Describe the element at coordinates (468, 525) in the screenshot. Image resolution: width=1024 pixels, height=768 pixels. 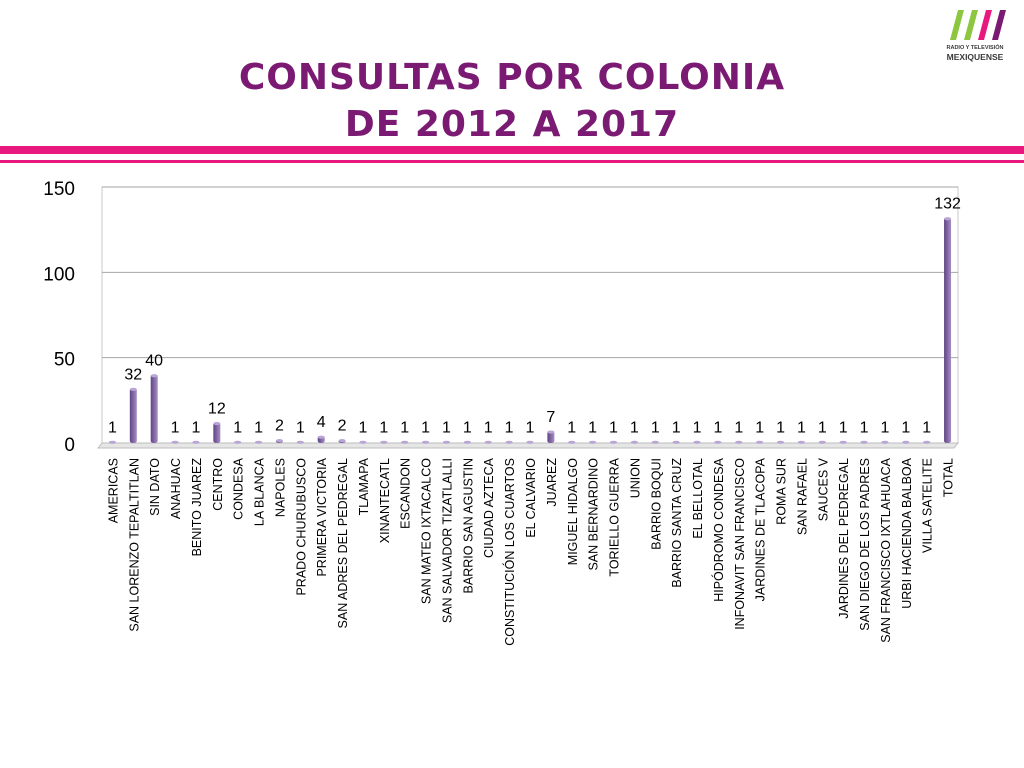
I see `x-tick-label: BARRIO SAN AGUSTIN` at that location.